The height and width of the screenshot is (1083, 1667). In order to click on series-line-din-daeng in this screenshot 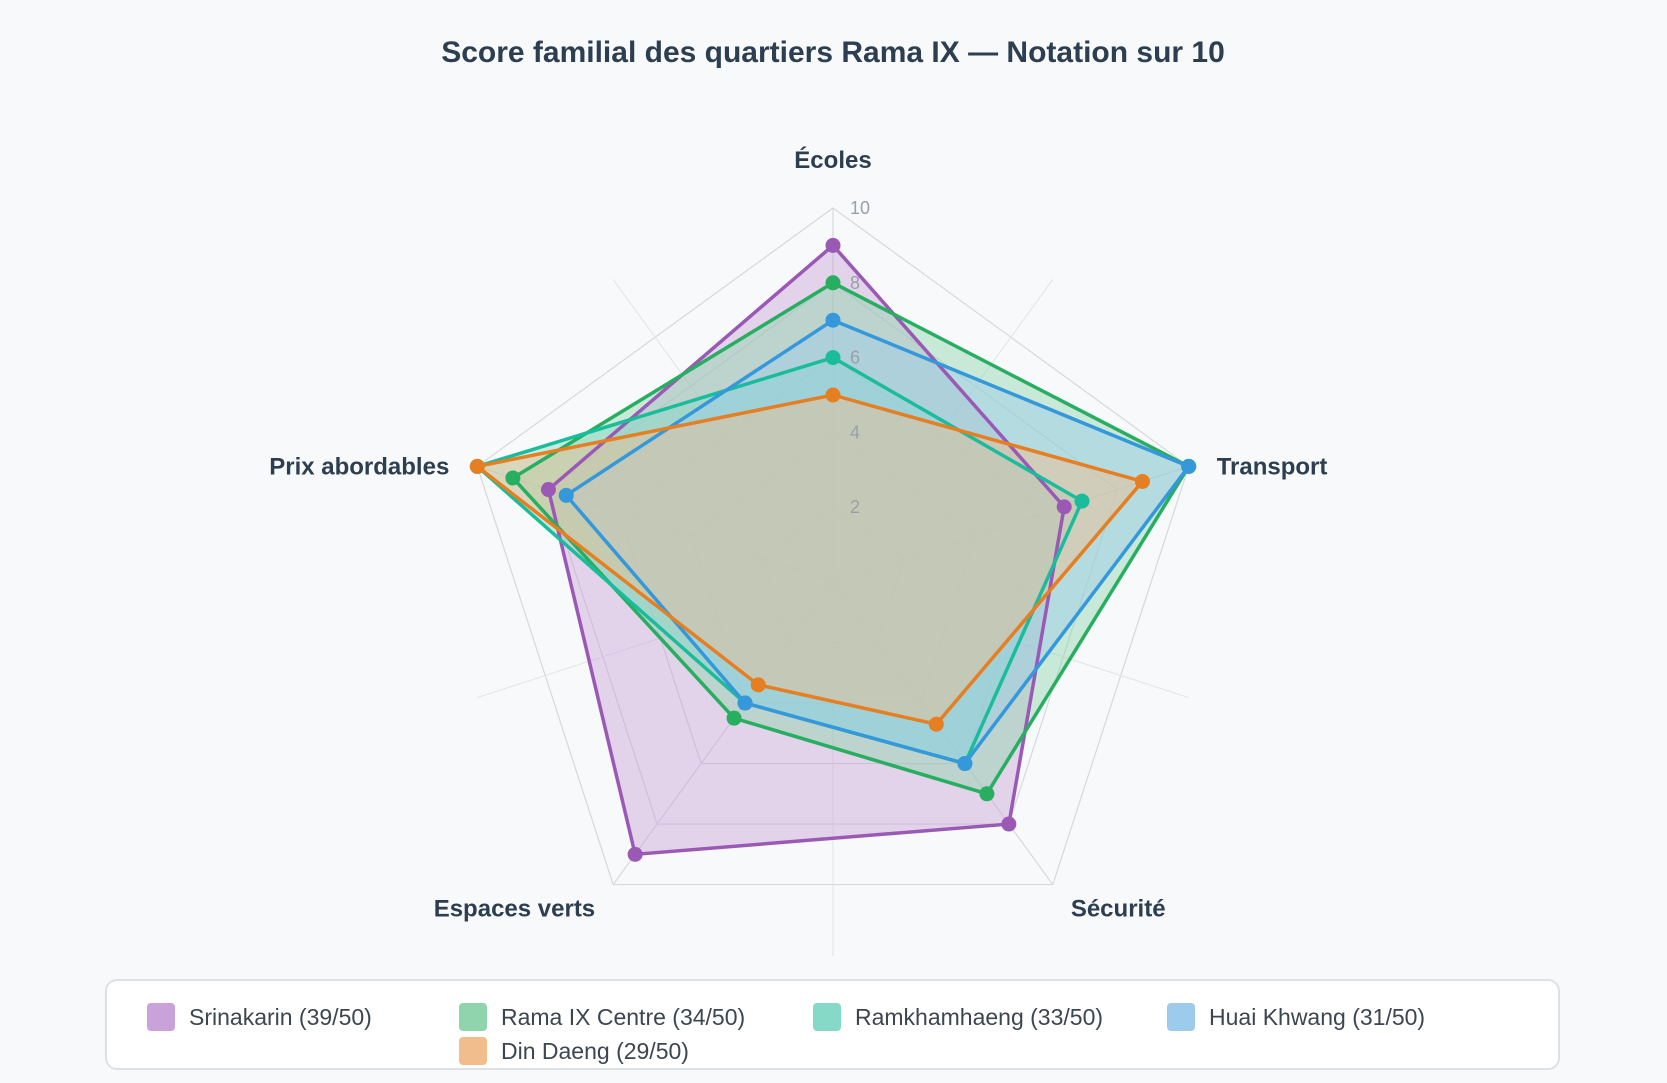, I will do `click(810, 559)`.